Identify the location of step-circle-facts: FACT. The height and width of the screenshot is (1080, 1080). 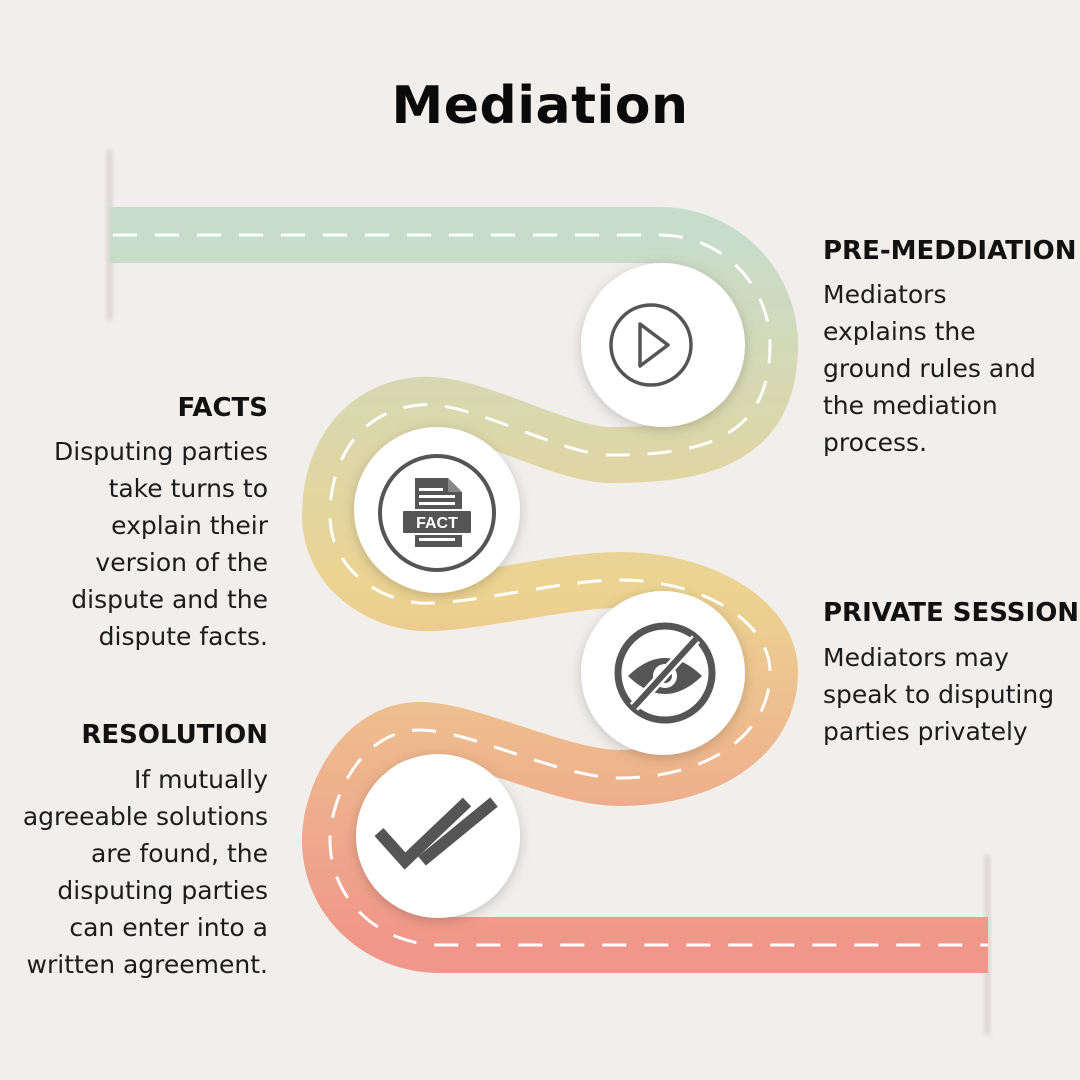
(437, 510).